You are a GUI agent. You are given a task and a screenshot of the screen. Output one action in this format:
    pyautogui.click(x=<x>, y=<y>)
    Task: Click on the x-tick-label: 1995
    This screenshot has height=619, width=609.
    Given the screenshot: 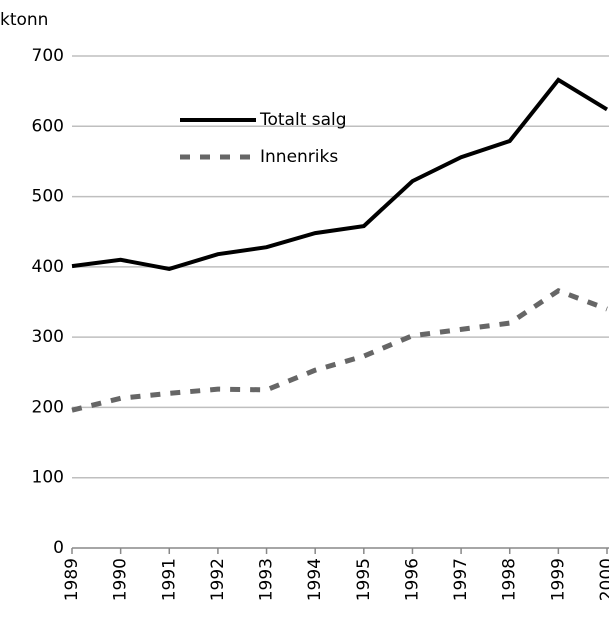 What is the action you would take?
    pyautogui.click(x=364, y=579)
    